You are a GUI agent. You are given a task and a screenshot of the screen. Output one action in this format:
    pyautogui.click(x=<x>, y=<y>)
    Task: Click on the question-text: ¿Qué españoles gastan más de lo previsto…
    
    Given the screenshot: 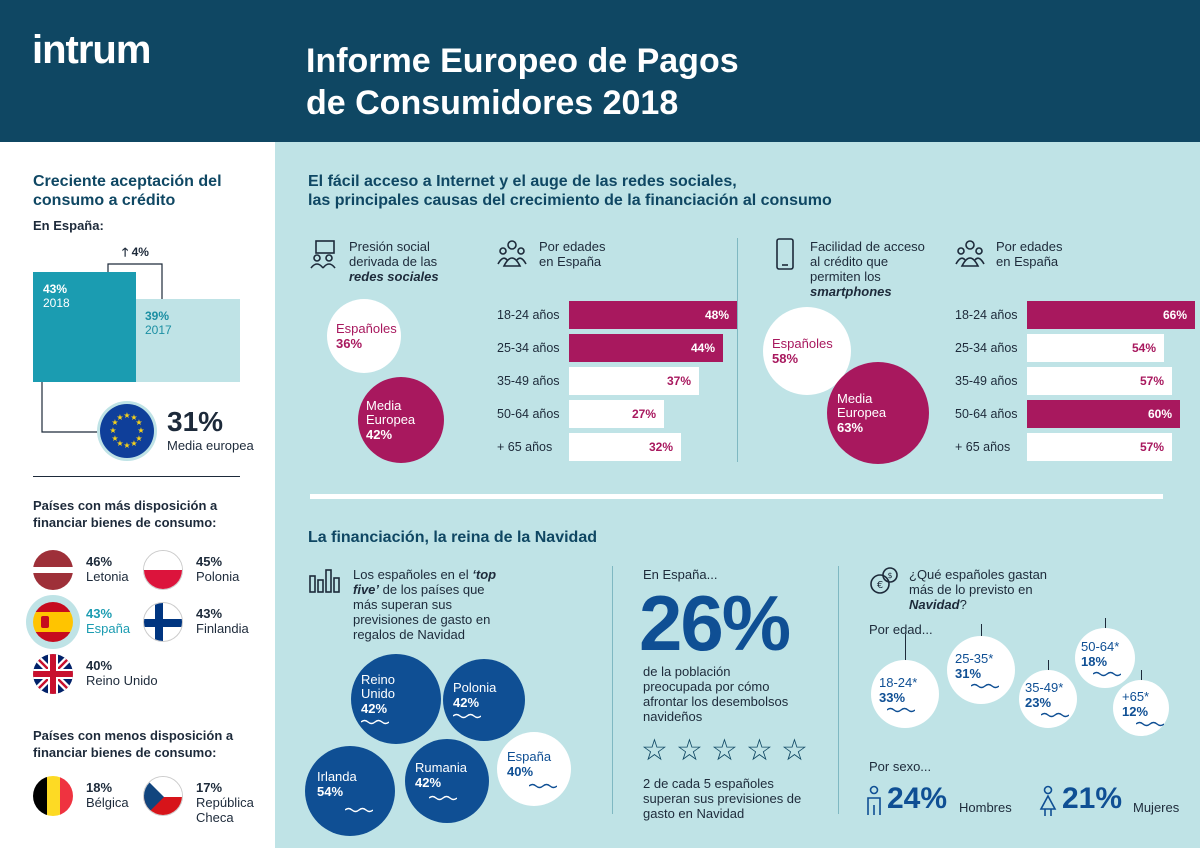 What is the action you would take?
    pyautogui.click(x=978, y=589)
    